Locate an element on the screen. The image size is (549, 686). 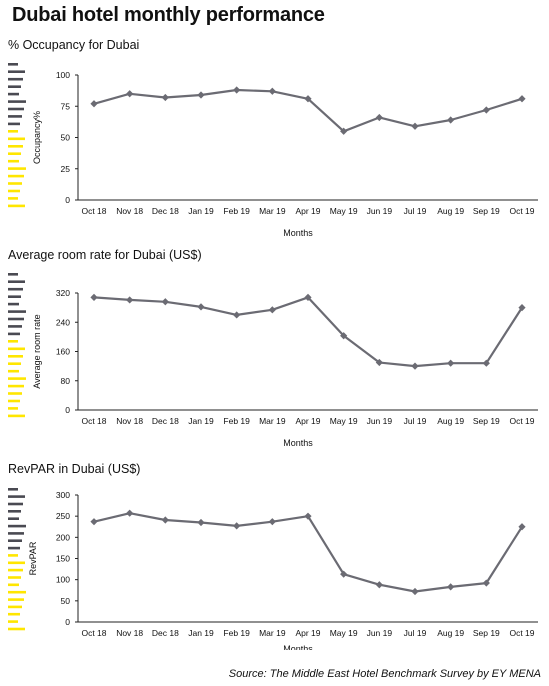
x-tick-label: Oct 18 is located at coordinates (93, 421).